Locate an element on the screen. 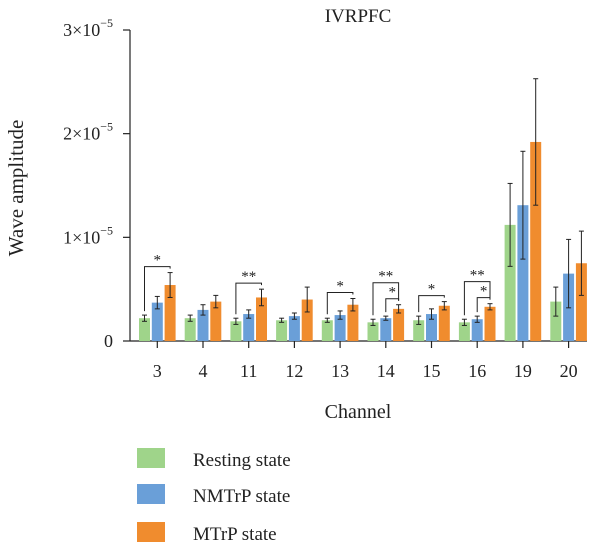  x-tick-label: 20 is located at coordinates (569, 371).